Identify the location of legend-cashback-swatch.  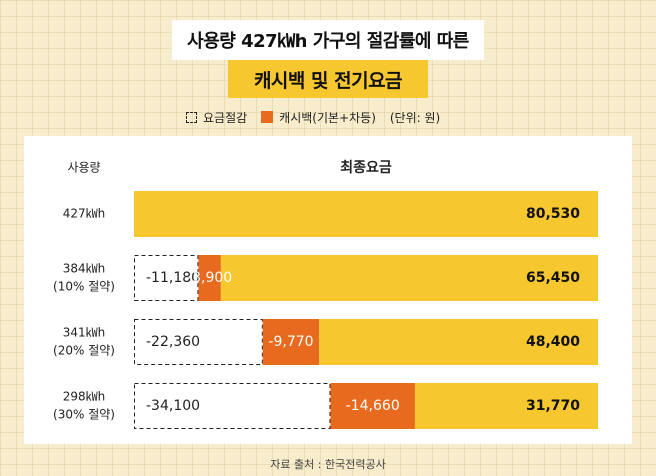
(267, 117).